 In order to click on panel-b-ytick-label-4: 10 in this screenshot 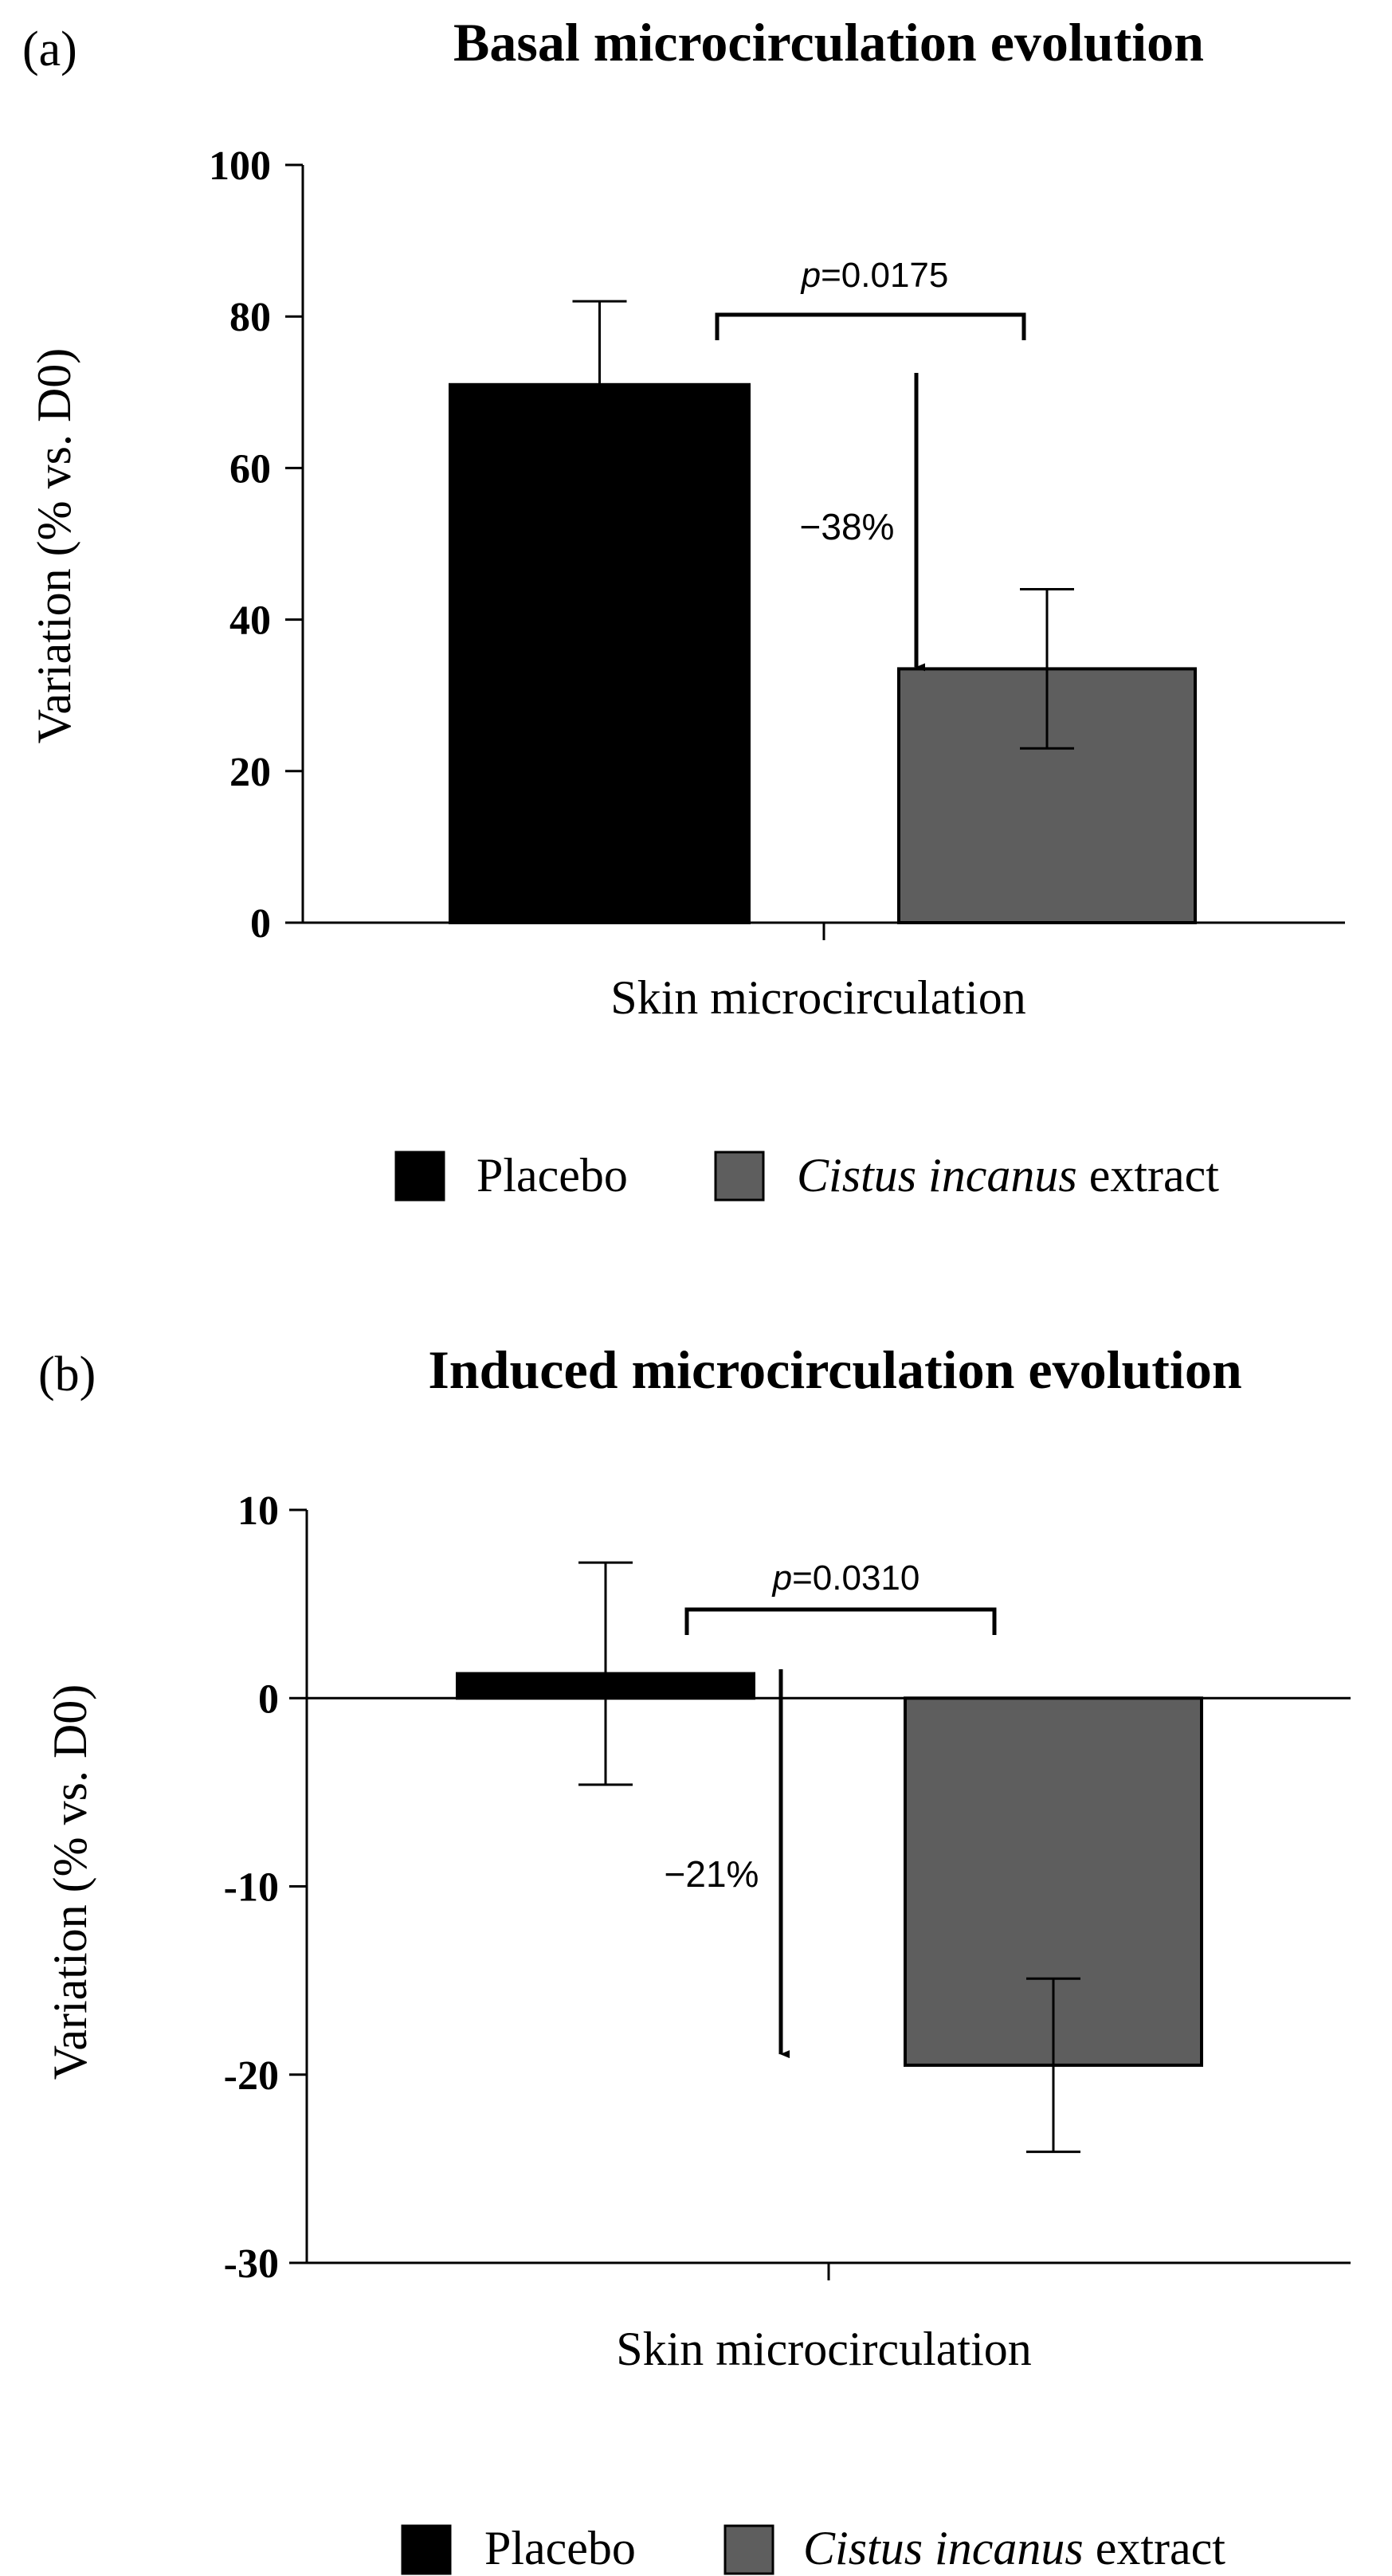, I will do `click(258, 1511)`.